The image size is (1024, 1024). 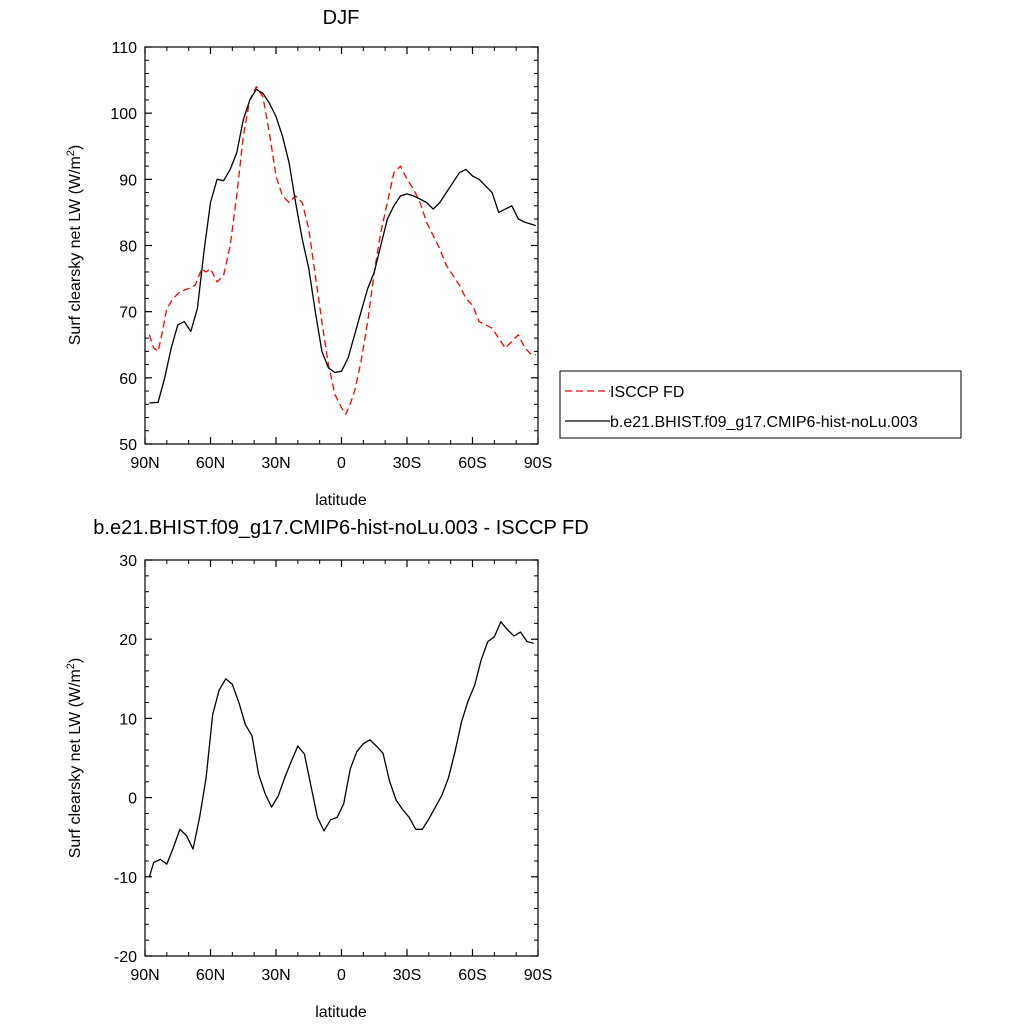 What do you see at coordinates (341, 749) in the screenshot?
I see `bottom-series-difference-line` at bounding box center [341, 749].